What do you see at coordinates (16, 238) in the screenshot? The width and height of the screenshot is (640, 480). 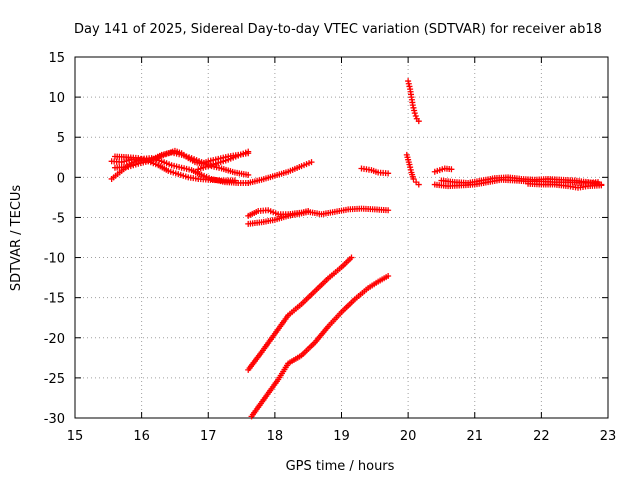 I see `y-axis-label: SDTVAR / TECUs` at bounding box center [16, 238].